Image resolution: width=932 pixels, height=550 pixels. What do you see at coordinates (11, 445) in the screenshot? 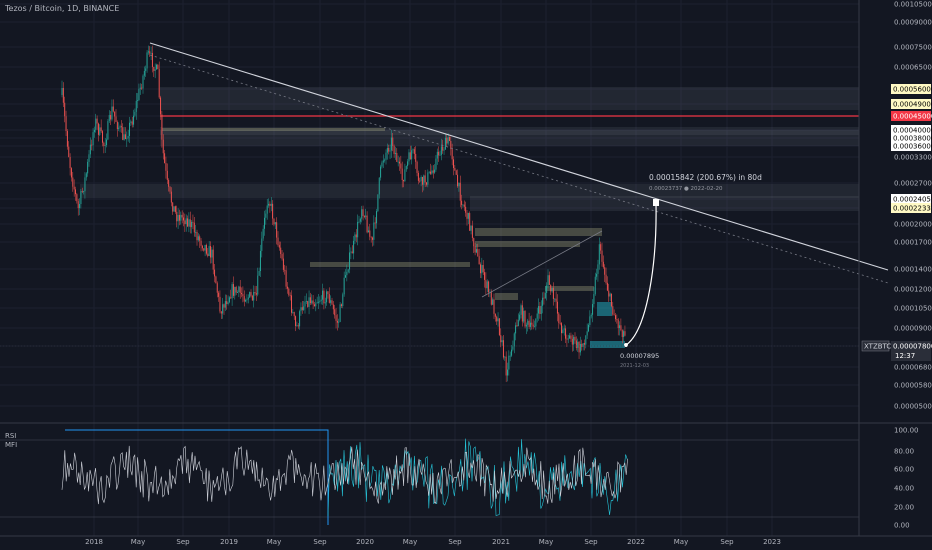
I see `mfi-label: MFI` at bounding box center [11, 445].